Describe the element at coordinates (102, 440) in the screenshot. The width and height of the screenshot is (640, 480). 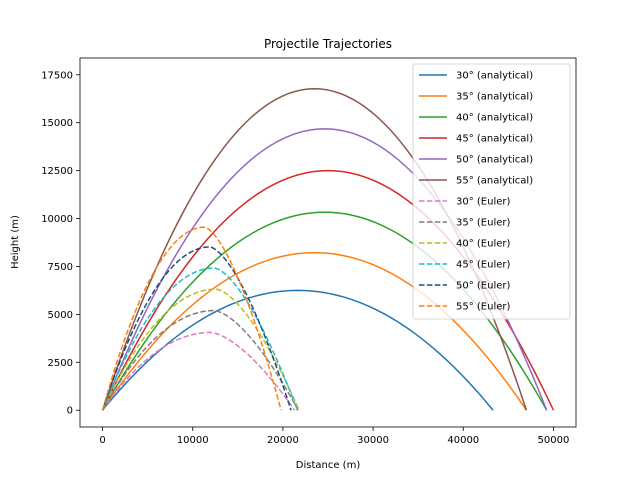
I see `x-tick-label: 0` at that location.